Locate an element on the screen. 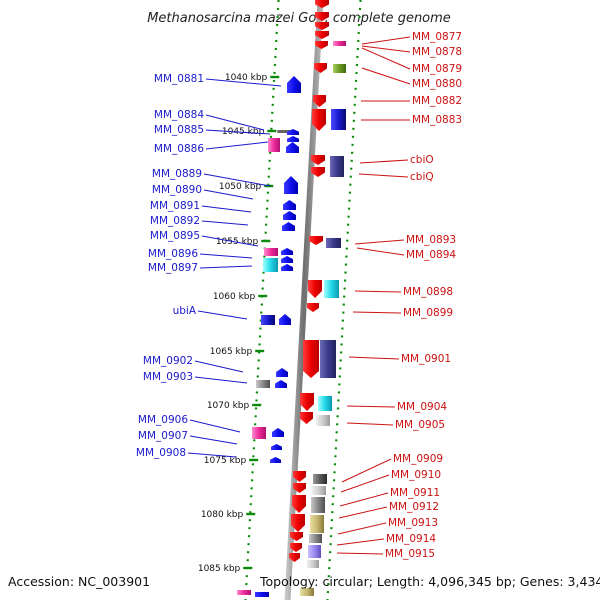 This screenshot has width=600, height=600. gene-label-mm-0893: MM_0893 is located at coordinates (431, 240).